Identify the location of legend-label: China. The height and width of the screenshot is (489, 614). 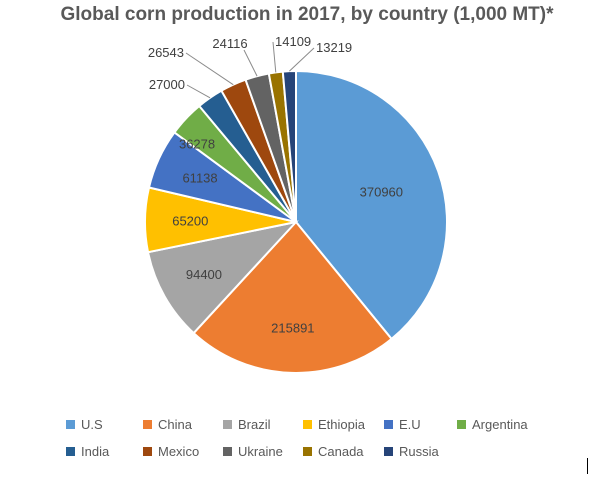
(175, 424).